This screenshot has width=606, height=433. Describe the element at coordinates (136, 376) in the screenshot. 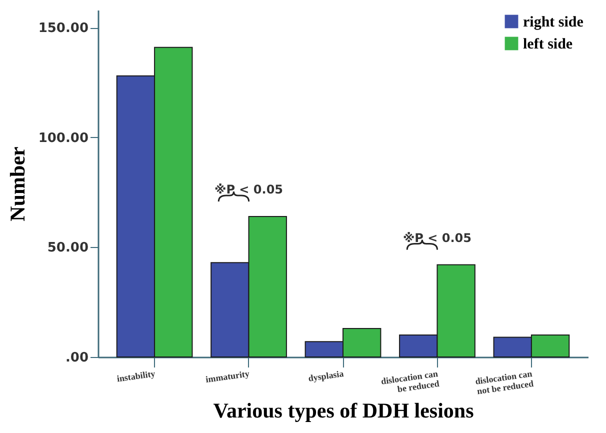

I see `x-tick-label: instability` at that location.